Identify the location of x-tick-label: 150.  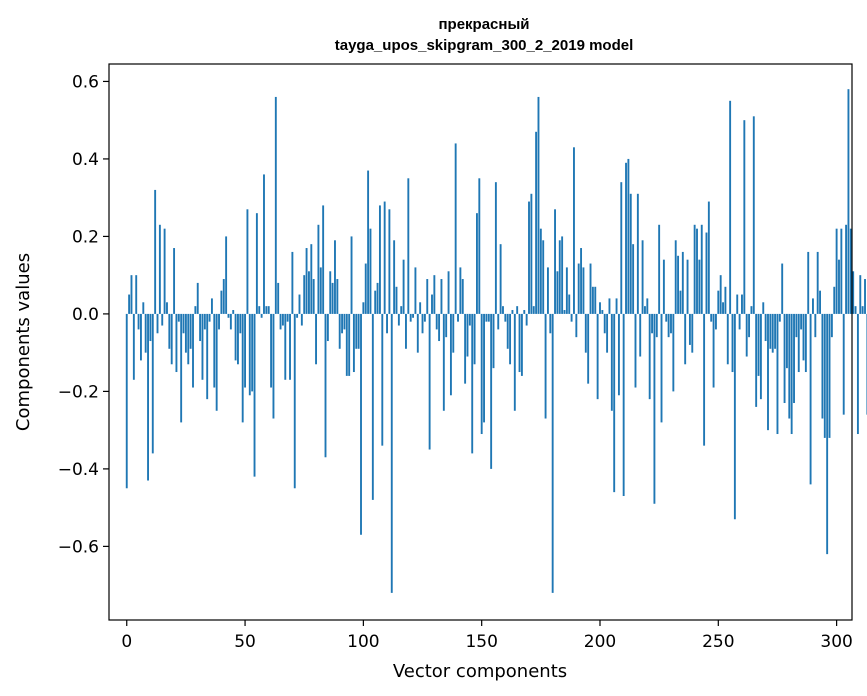
(481, 642).